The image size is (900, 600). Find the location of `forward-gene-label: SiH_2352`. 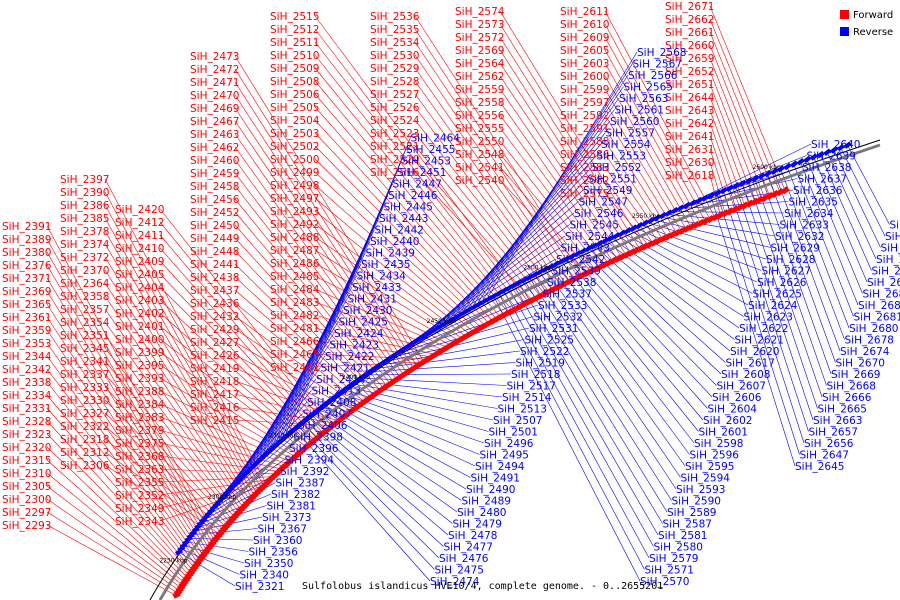

forward-gene-label: SiH_2352 is located at coordinates (139, 496).